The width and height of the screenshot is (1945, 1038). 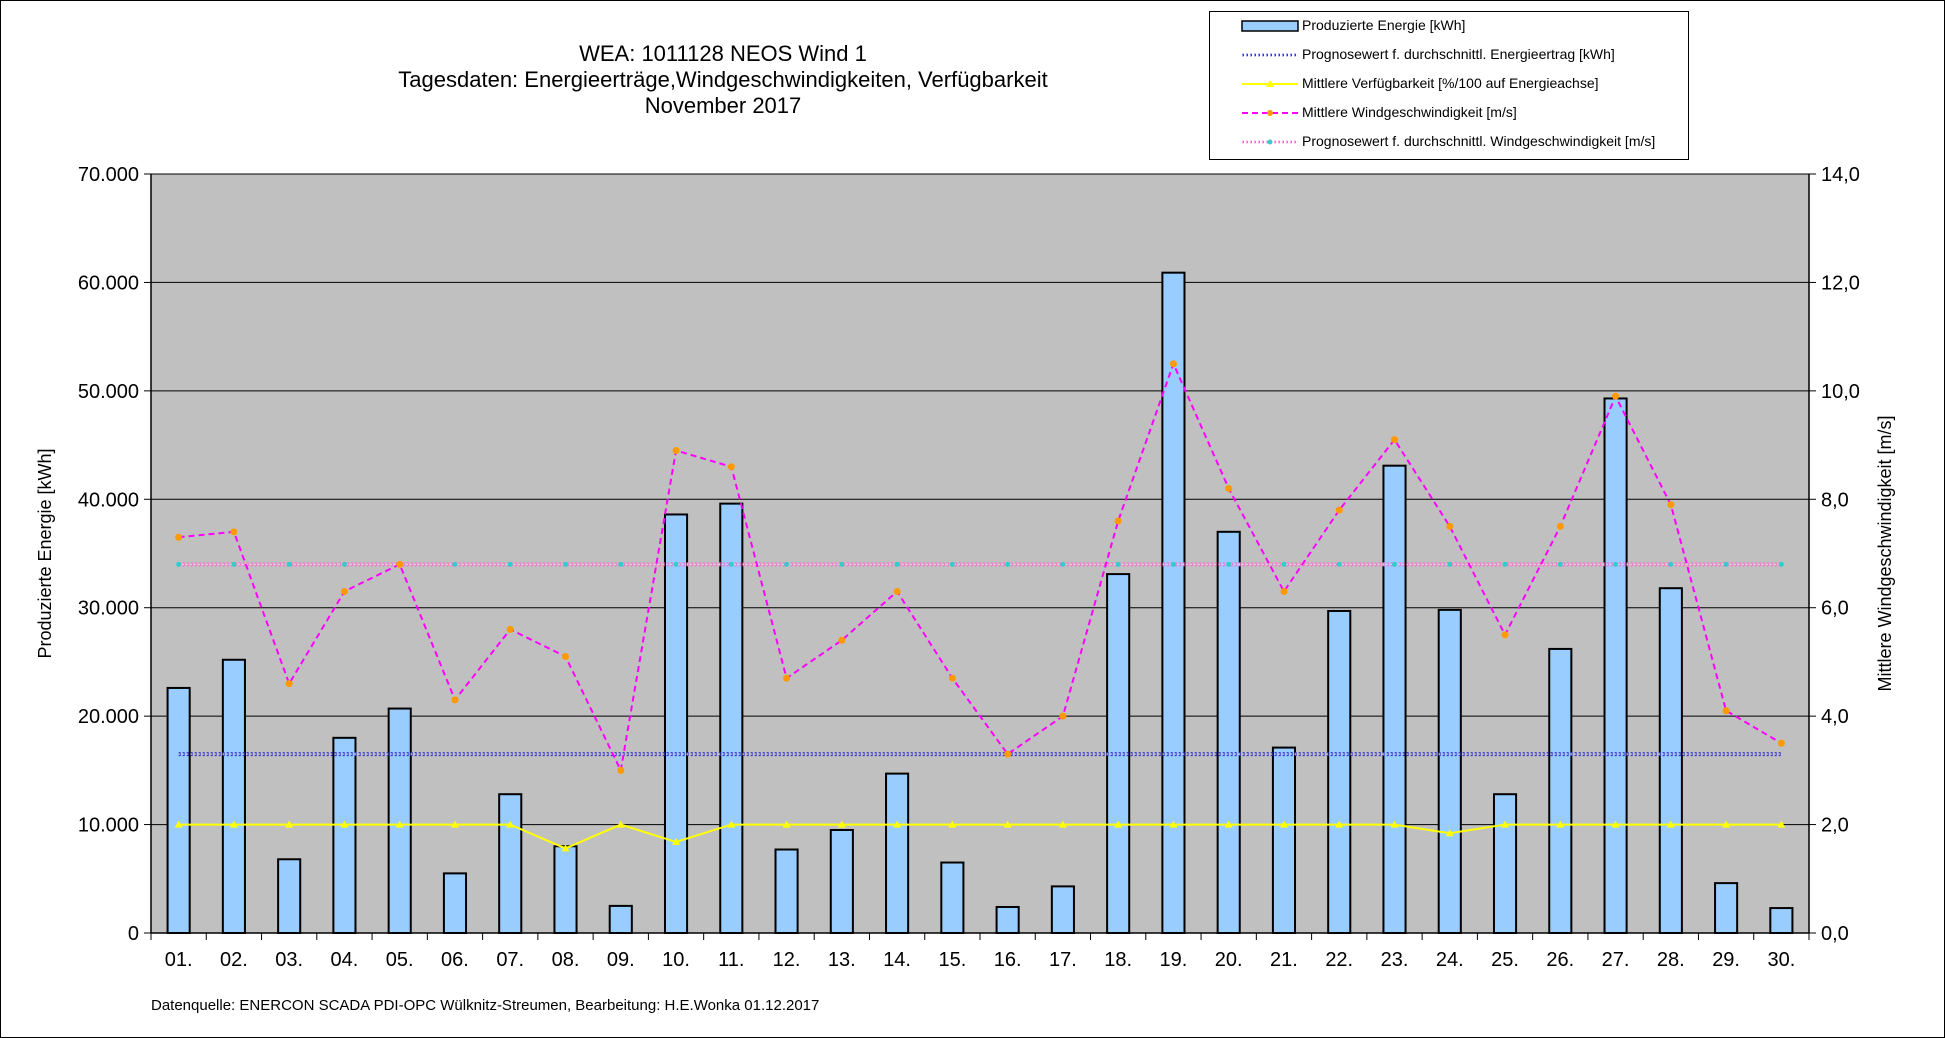 I want to click on legend-item-energy: Produzierte Energie [kWh], so click(x=1449, y=27).